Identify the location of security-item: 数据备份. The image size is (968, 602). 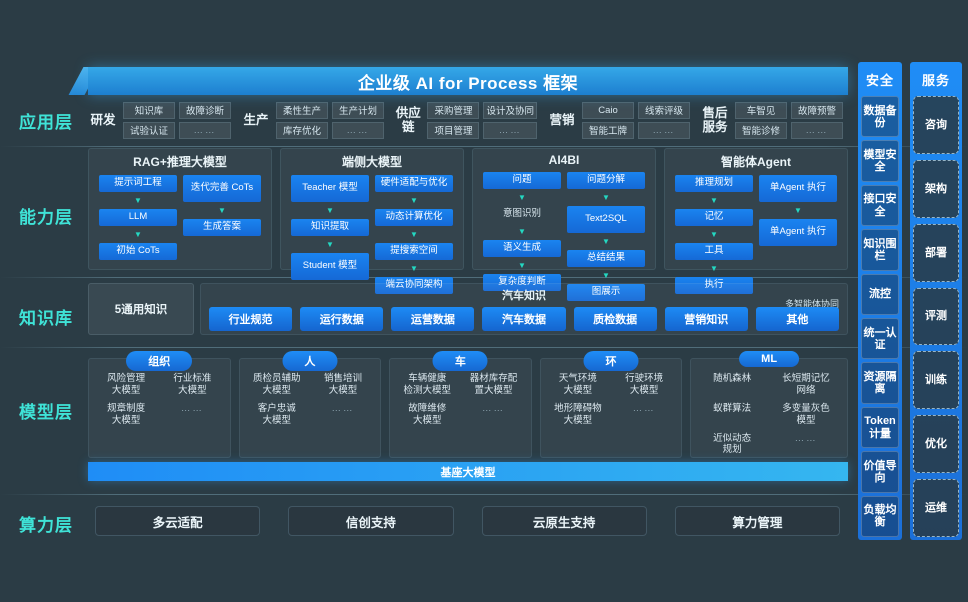
(880, 117).